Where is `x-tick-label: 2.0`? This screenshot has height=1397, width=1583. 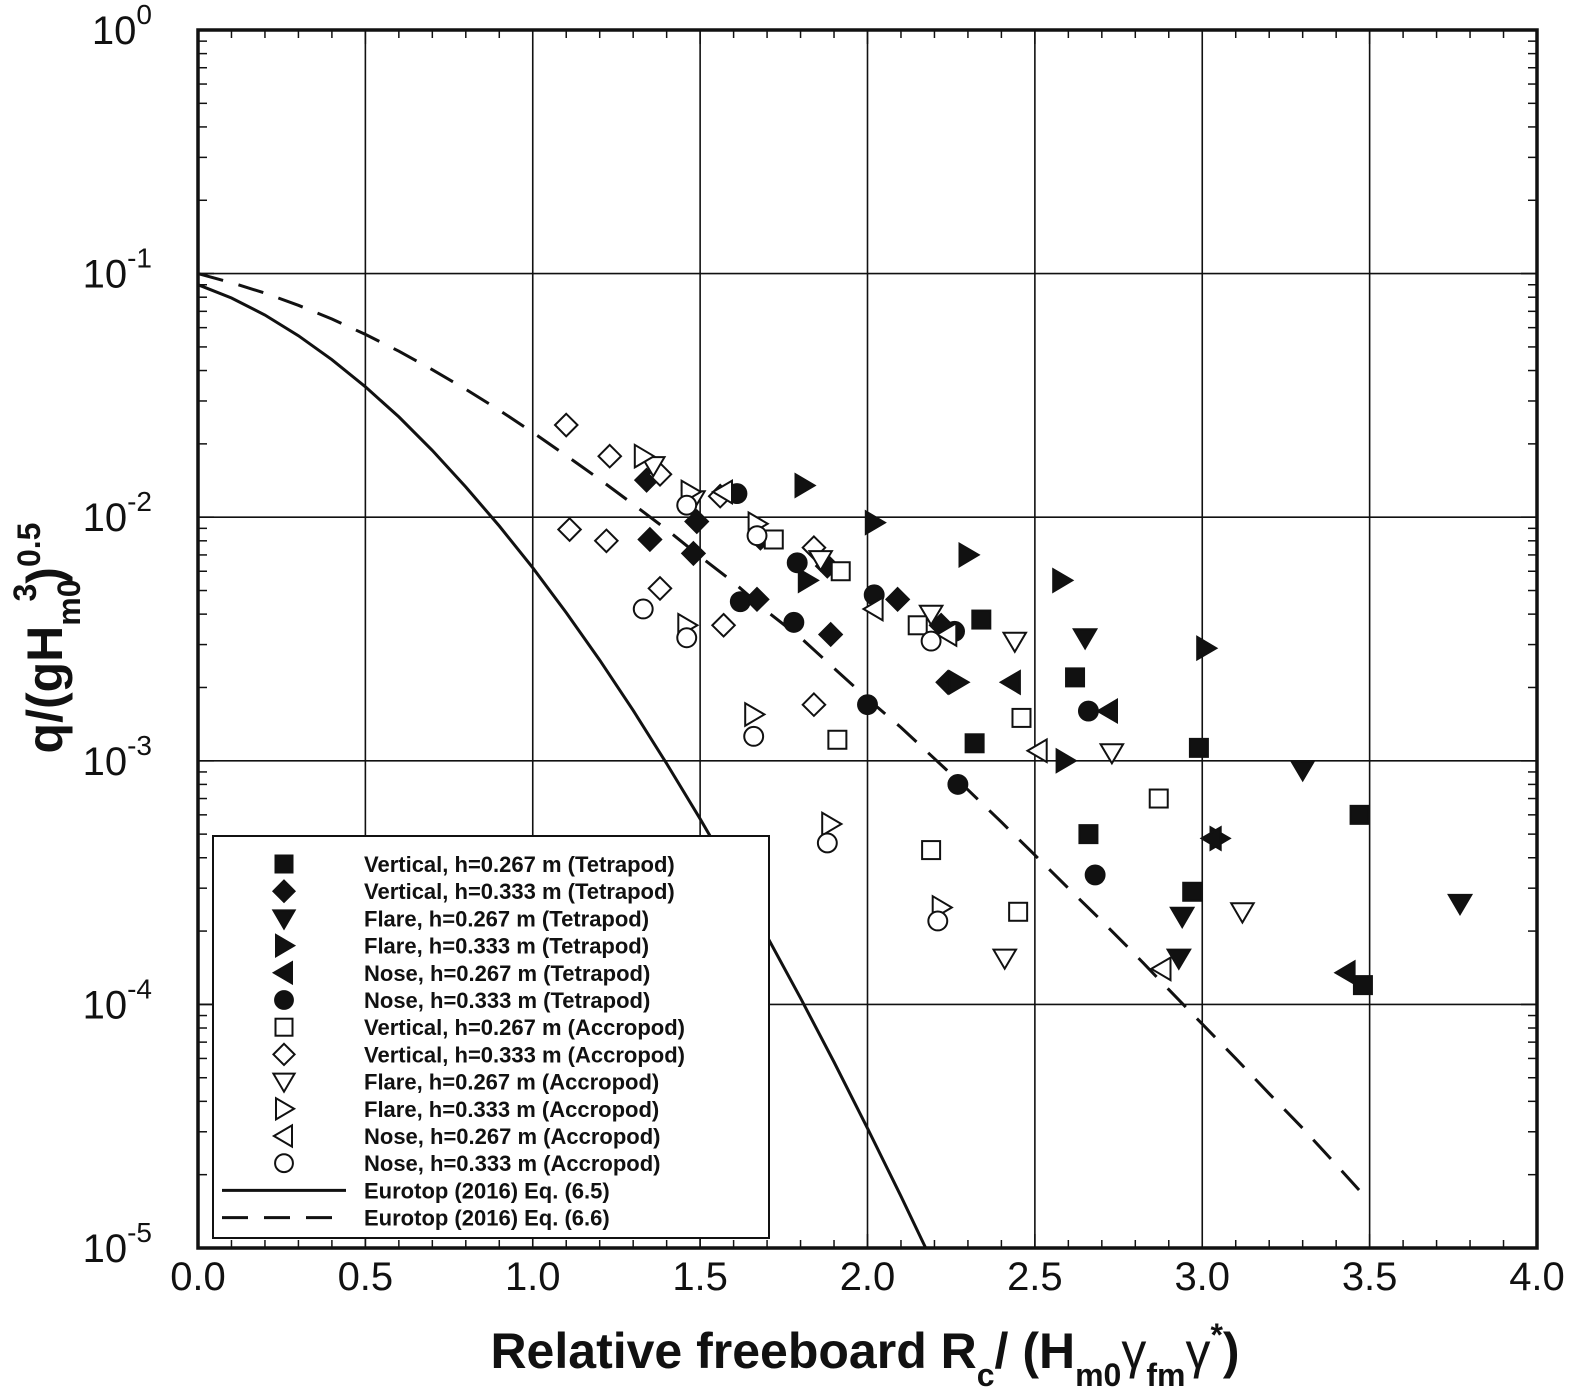
x-tick-label: 2.0 is located at coordinates (868, 1277).